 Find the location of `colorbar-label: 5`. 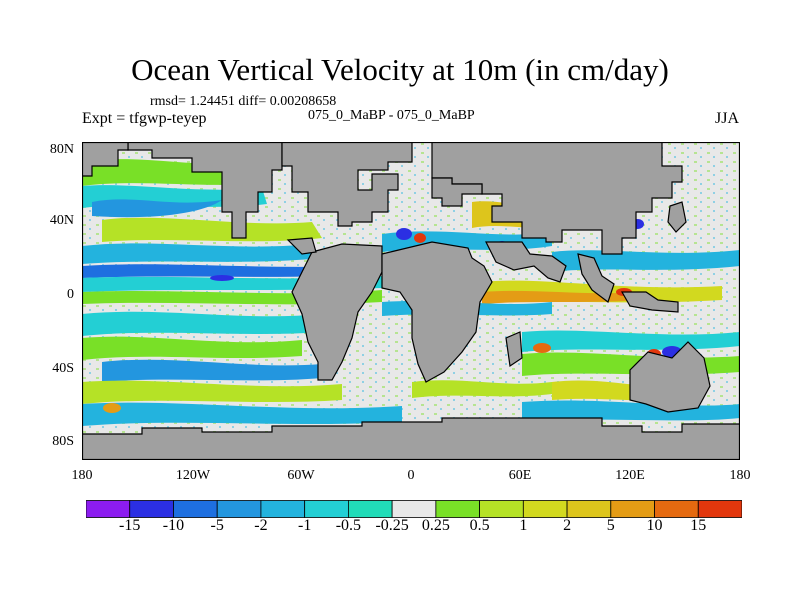

colorbar-label: 5 is located at coordinates (610, 525).